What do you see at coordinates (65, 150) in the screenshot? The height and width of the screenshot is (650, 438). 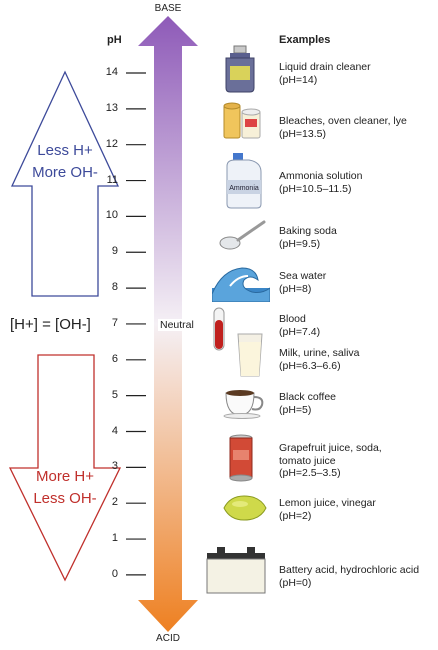 I see `less-h-label: Less H+` at bounding box center [65, 150].